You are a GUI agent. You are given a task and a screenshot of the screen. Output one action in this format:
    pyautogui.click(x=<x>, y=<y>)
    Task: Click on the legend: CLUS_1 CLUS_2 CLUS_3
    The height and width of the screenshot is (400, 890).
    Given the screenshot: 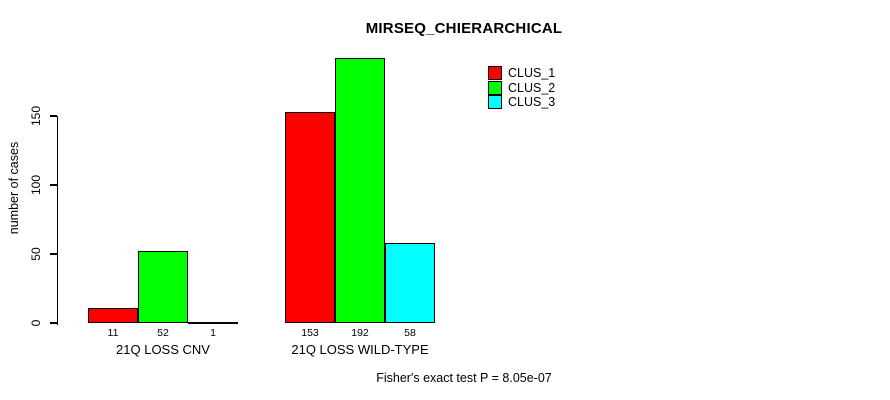 What is the action you would take?
    pyautogui.click(x=521, y=88)
    